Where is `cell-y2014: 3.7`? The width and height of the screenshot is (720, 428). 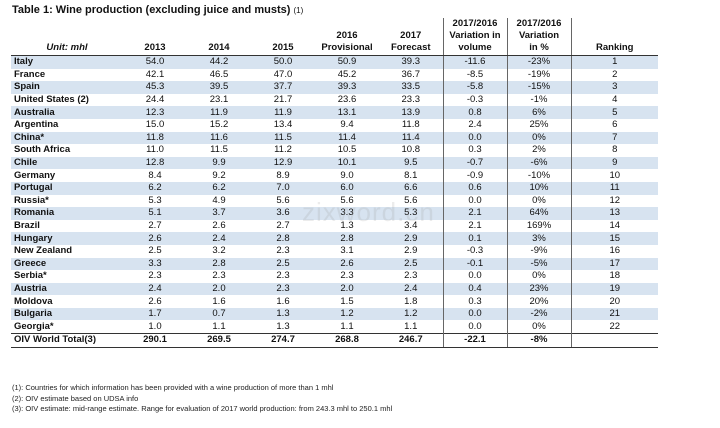
cell-y2014: 3.7 is located at coordinates (219, 213).